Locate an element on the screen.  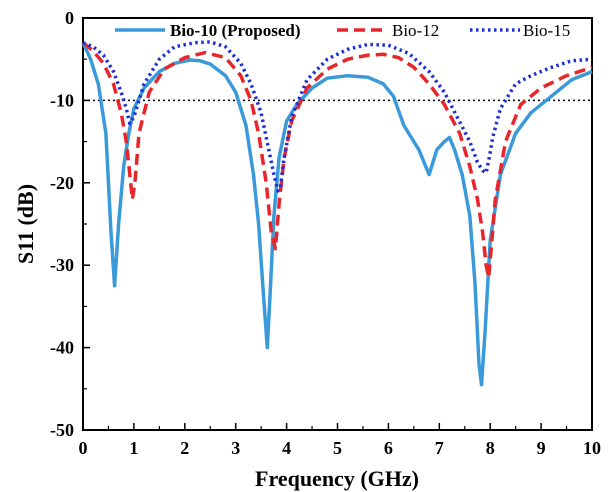
y-tick-label: -50 is located at coordinates (62, 430).